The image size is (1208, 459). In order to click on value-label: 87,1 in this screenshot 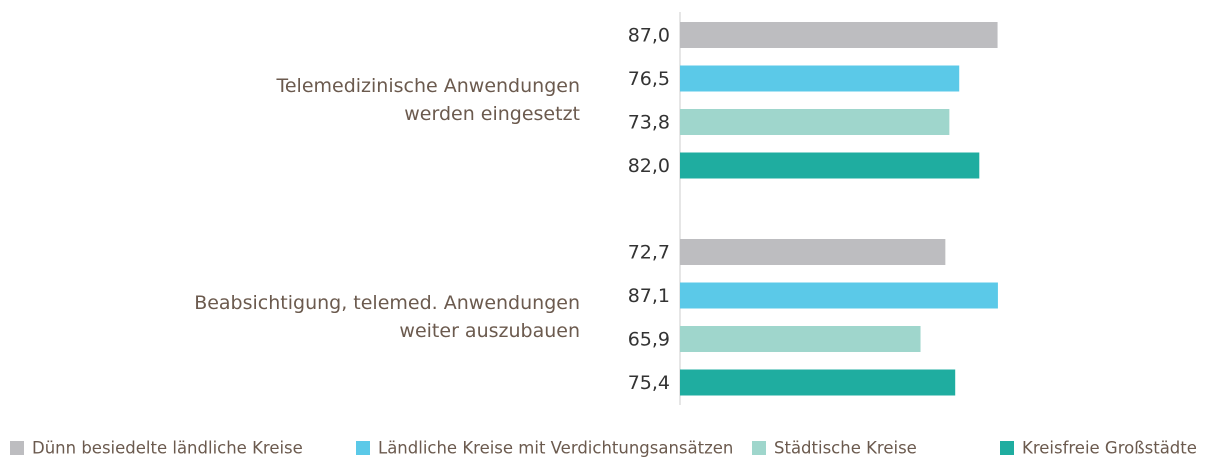, I will do `click(649, 296)`.